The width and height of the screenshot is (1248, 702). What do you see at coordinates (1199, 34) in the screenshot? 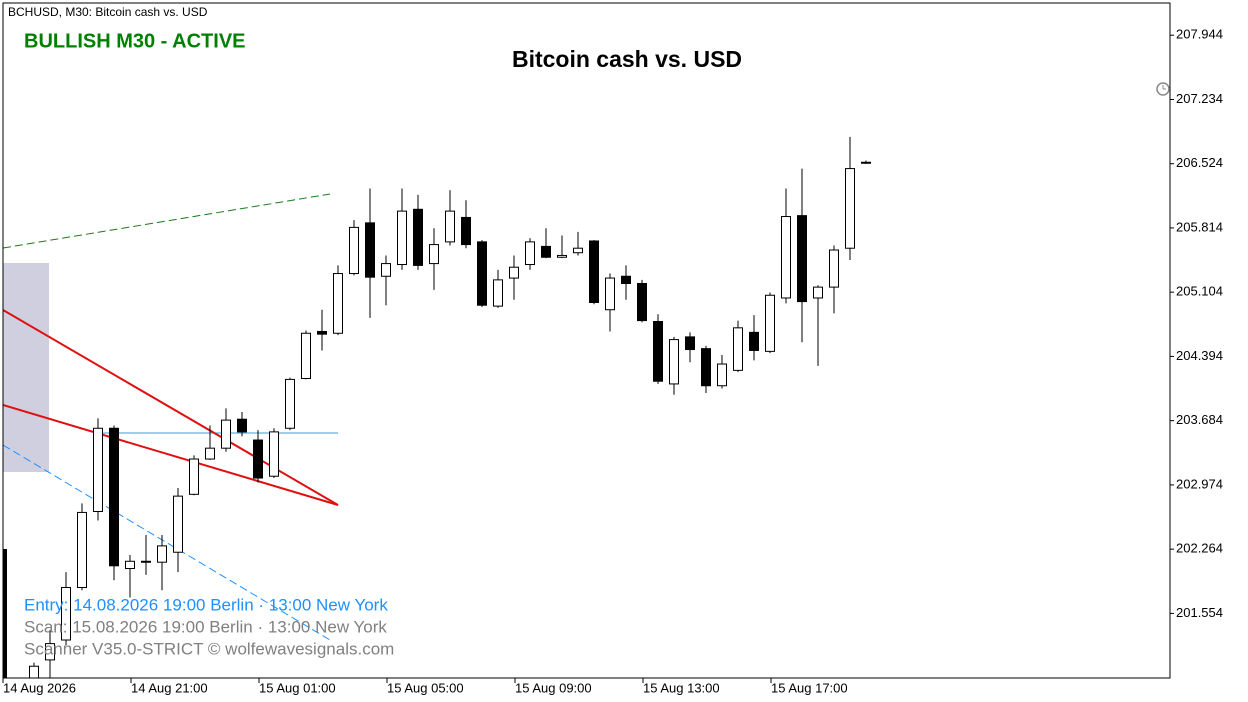
I see `y-tick-label: 207.944` at bounding box center [1199, 34].